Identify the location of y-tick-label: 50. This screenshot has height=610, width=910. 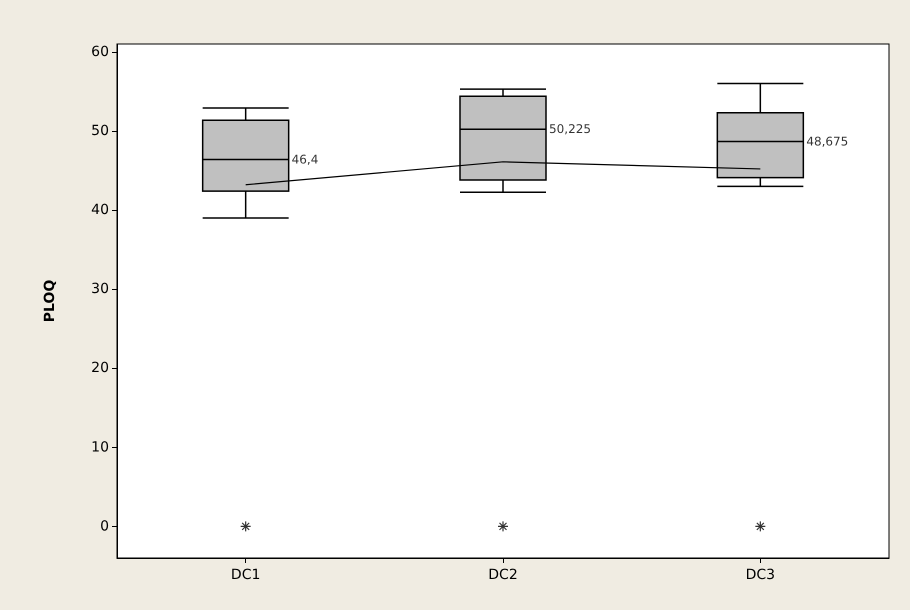
(100, 130).